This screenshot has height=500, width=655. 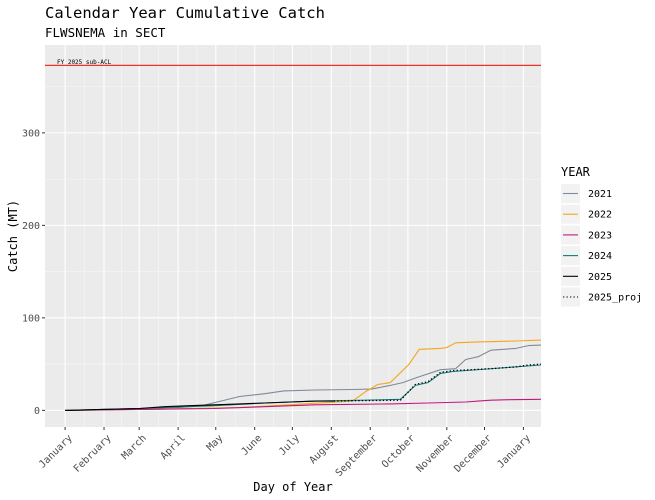 What do you see at coordinates (185, 13) in the screenshot?
I see `chart-title: Calendar Year Cumulative Catch` at bounding box center [185, 13].